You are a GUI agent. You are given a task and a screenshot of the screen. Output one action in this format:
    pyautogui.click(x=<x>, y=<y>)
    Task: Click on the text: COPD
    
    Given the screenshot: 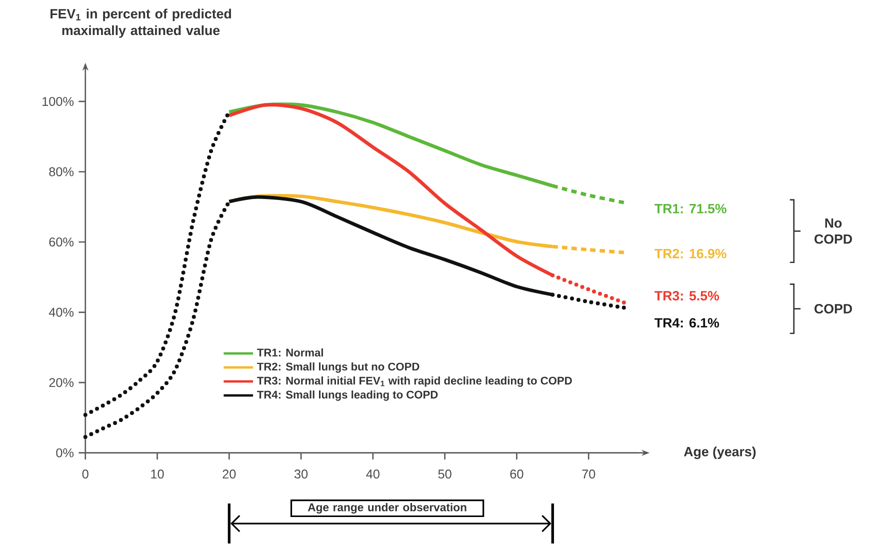 What is the action you would take?
    pyautogui.click(x=833, y=309)
    